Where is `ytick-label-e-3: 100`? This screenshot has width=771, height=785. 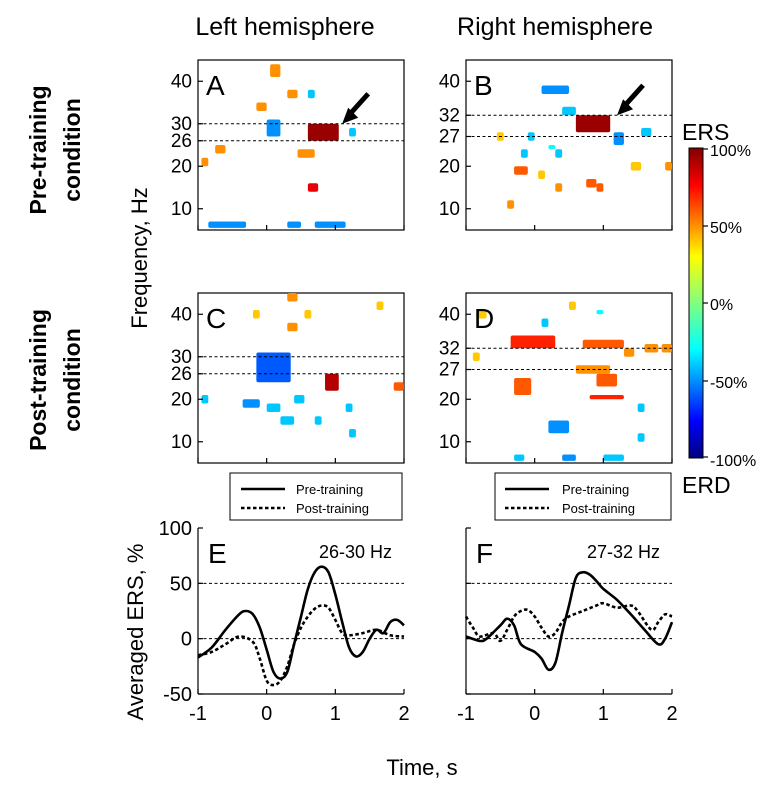 ytick-label-e-3: 100 is located at coordinates (175, 529).